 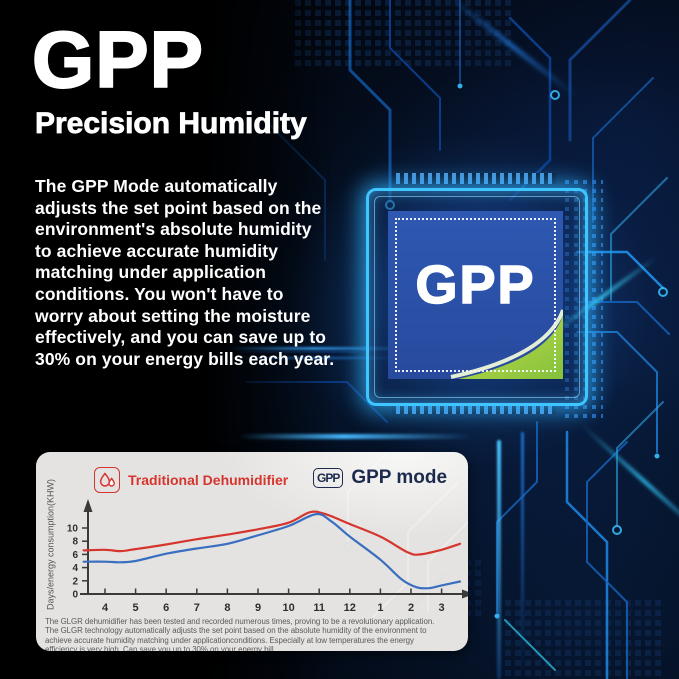 What do you see at coordinates (405, 551) in the screenshot?
I see `card-watermark-circuit` at bounding box center [405, 551].